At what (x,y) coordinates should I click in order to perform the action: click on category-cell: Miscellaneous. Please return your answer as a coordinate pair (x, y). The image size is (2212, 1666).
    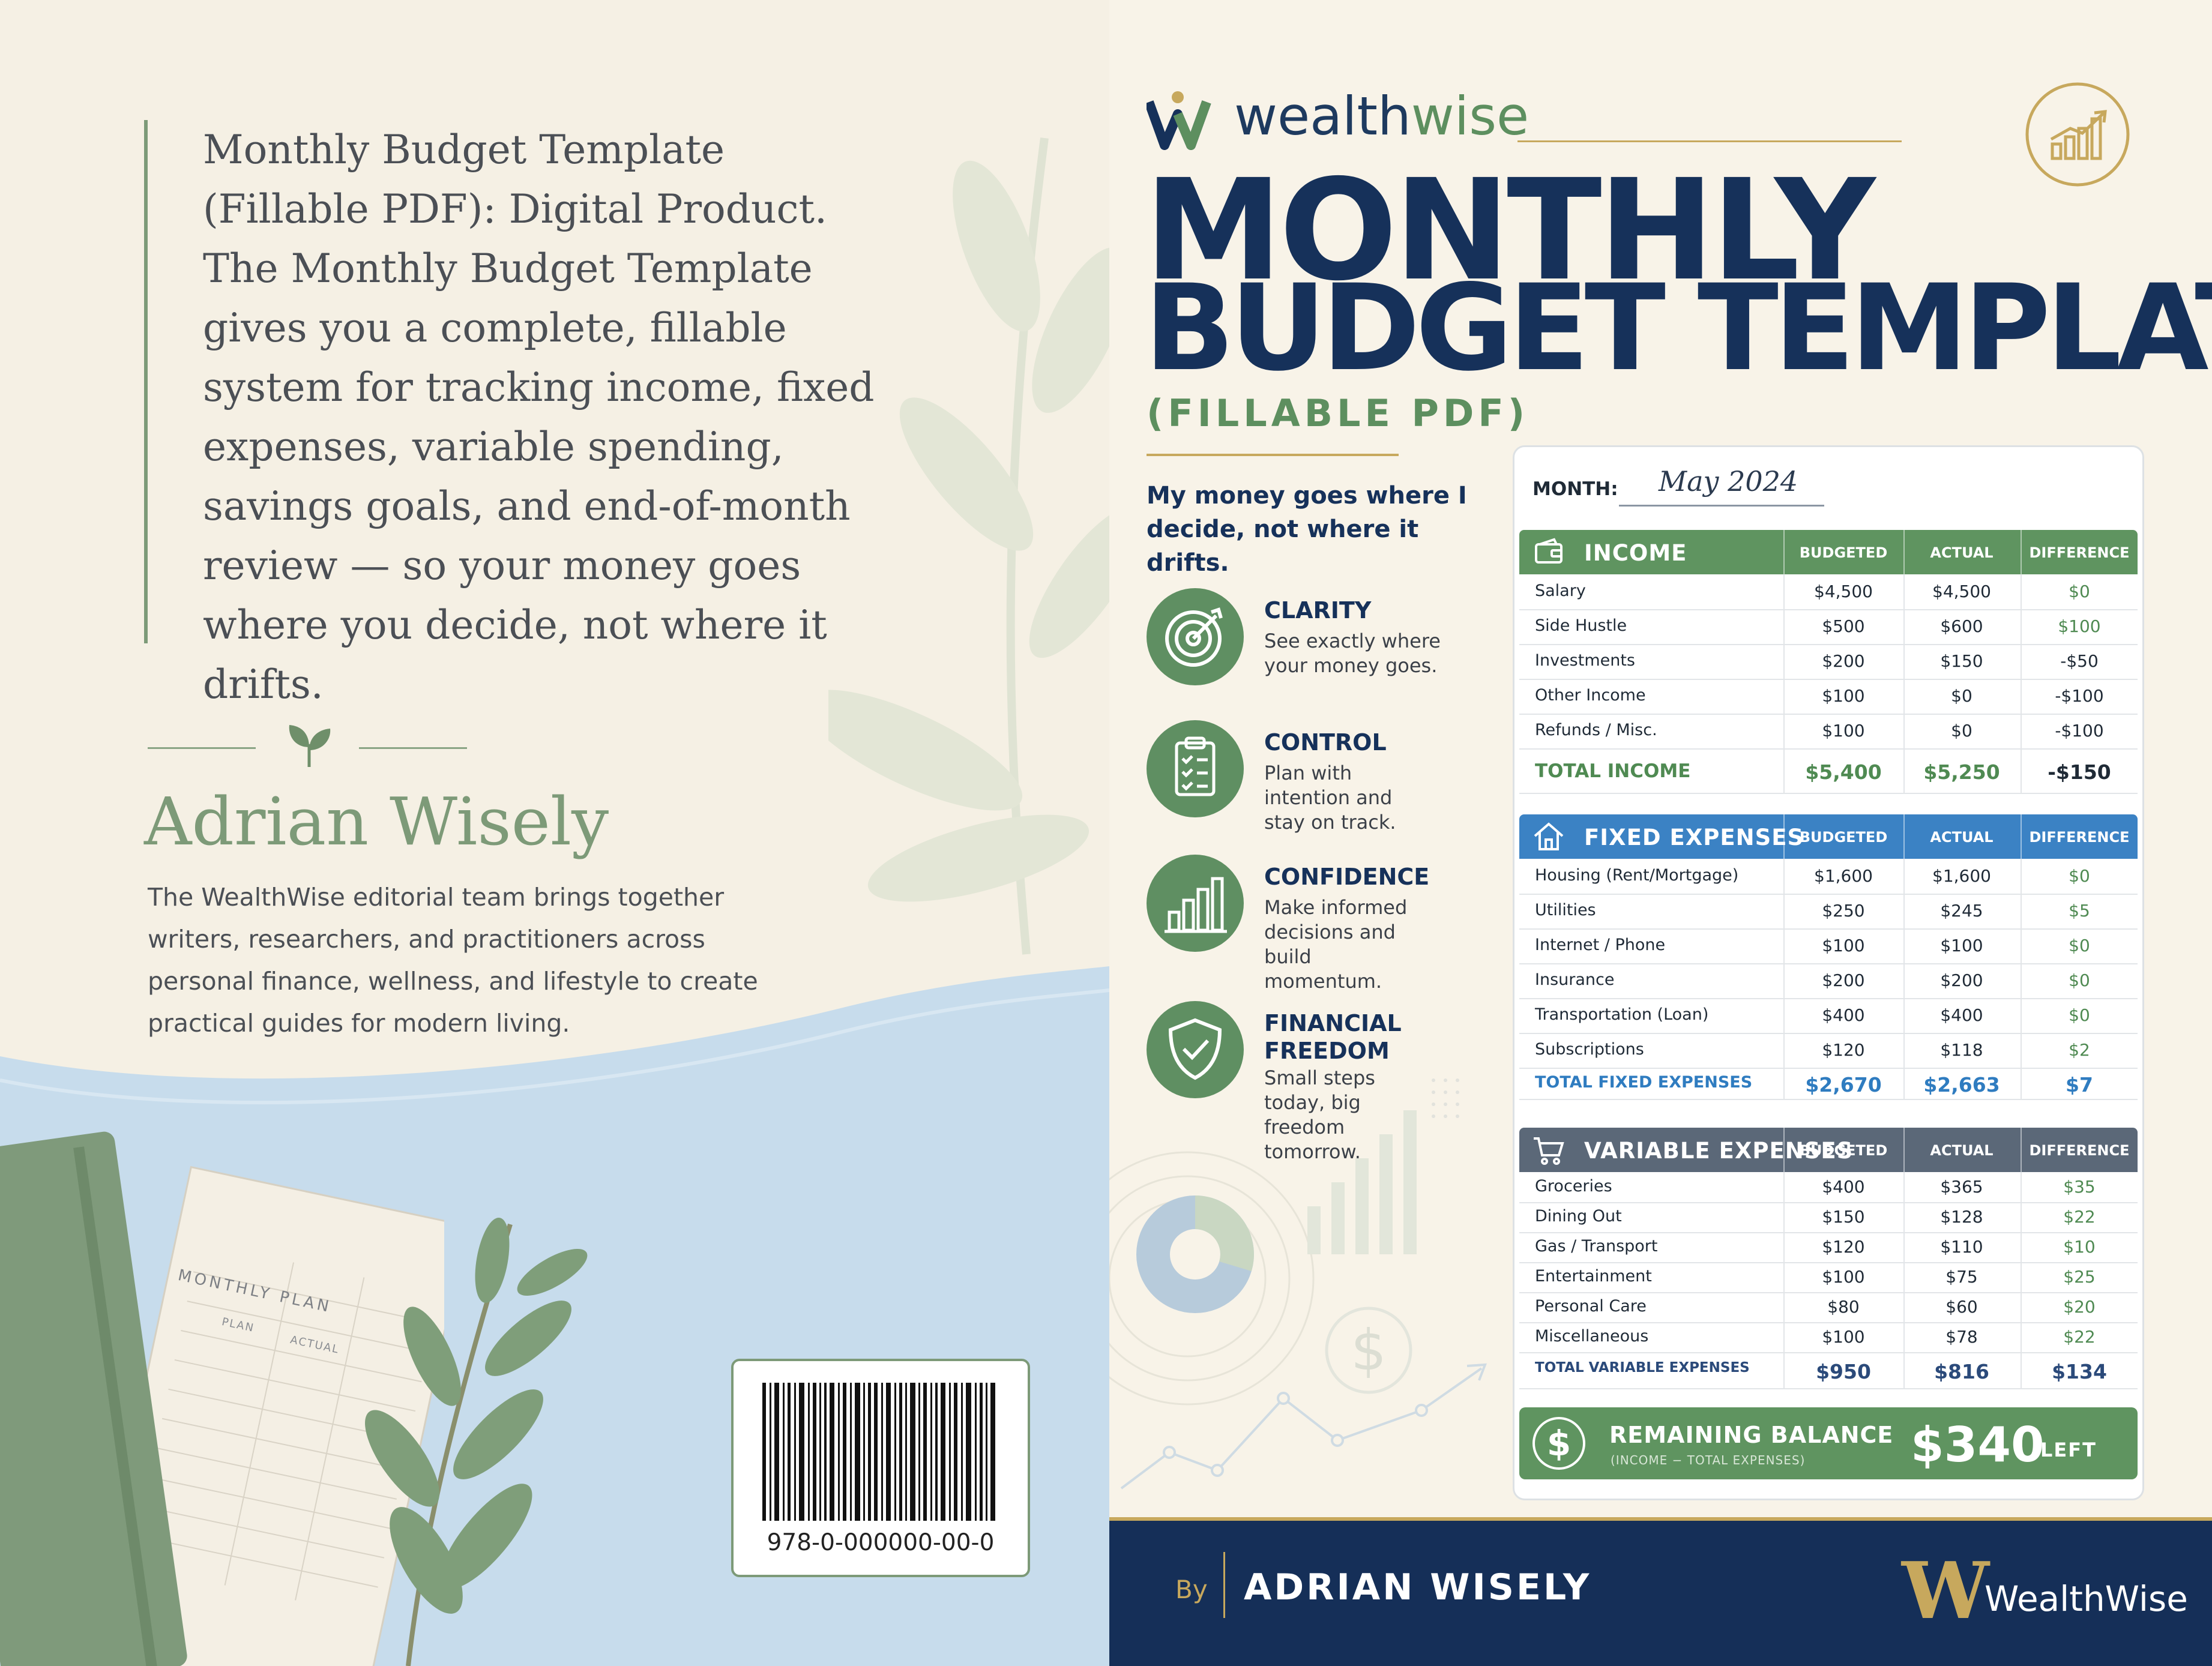
    Looking at the image, I should click on (1592, 1336).